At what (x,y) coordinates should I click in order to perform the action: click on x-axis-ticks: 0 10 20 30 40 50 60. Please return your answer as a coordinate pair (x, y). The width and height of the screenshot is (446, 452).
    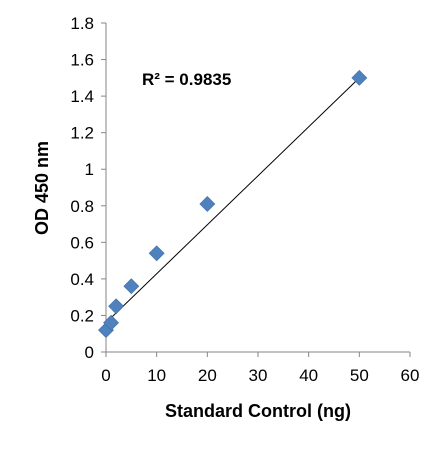
    Looking at the image, I should click on (260, 368).